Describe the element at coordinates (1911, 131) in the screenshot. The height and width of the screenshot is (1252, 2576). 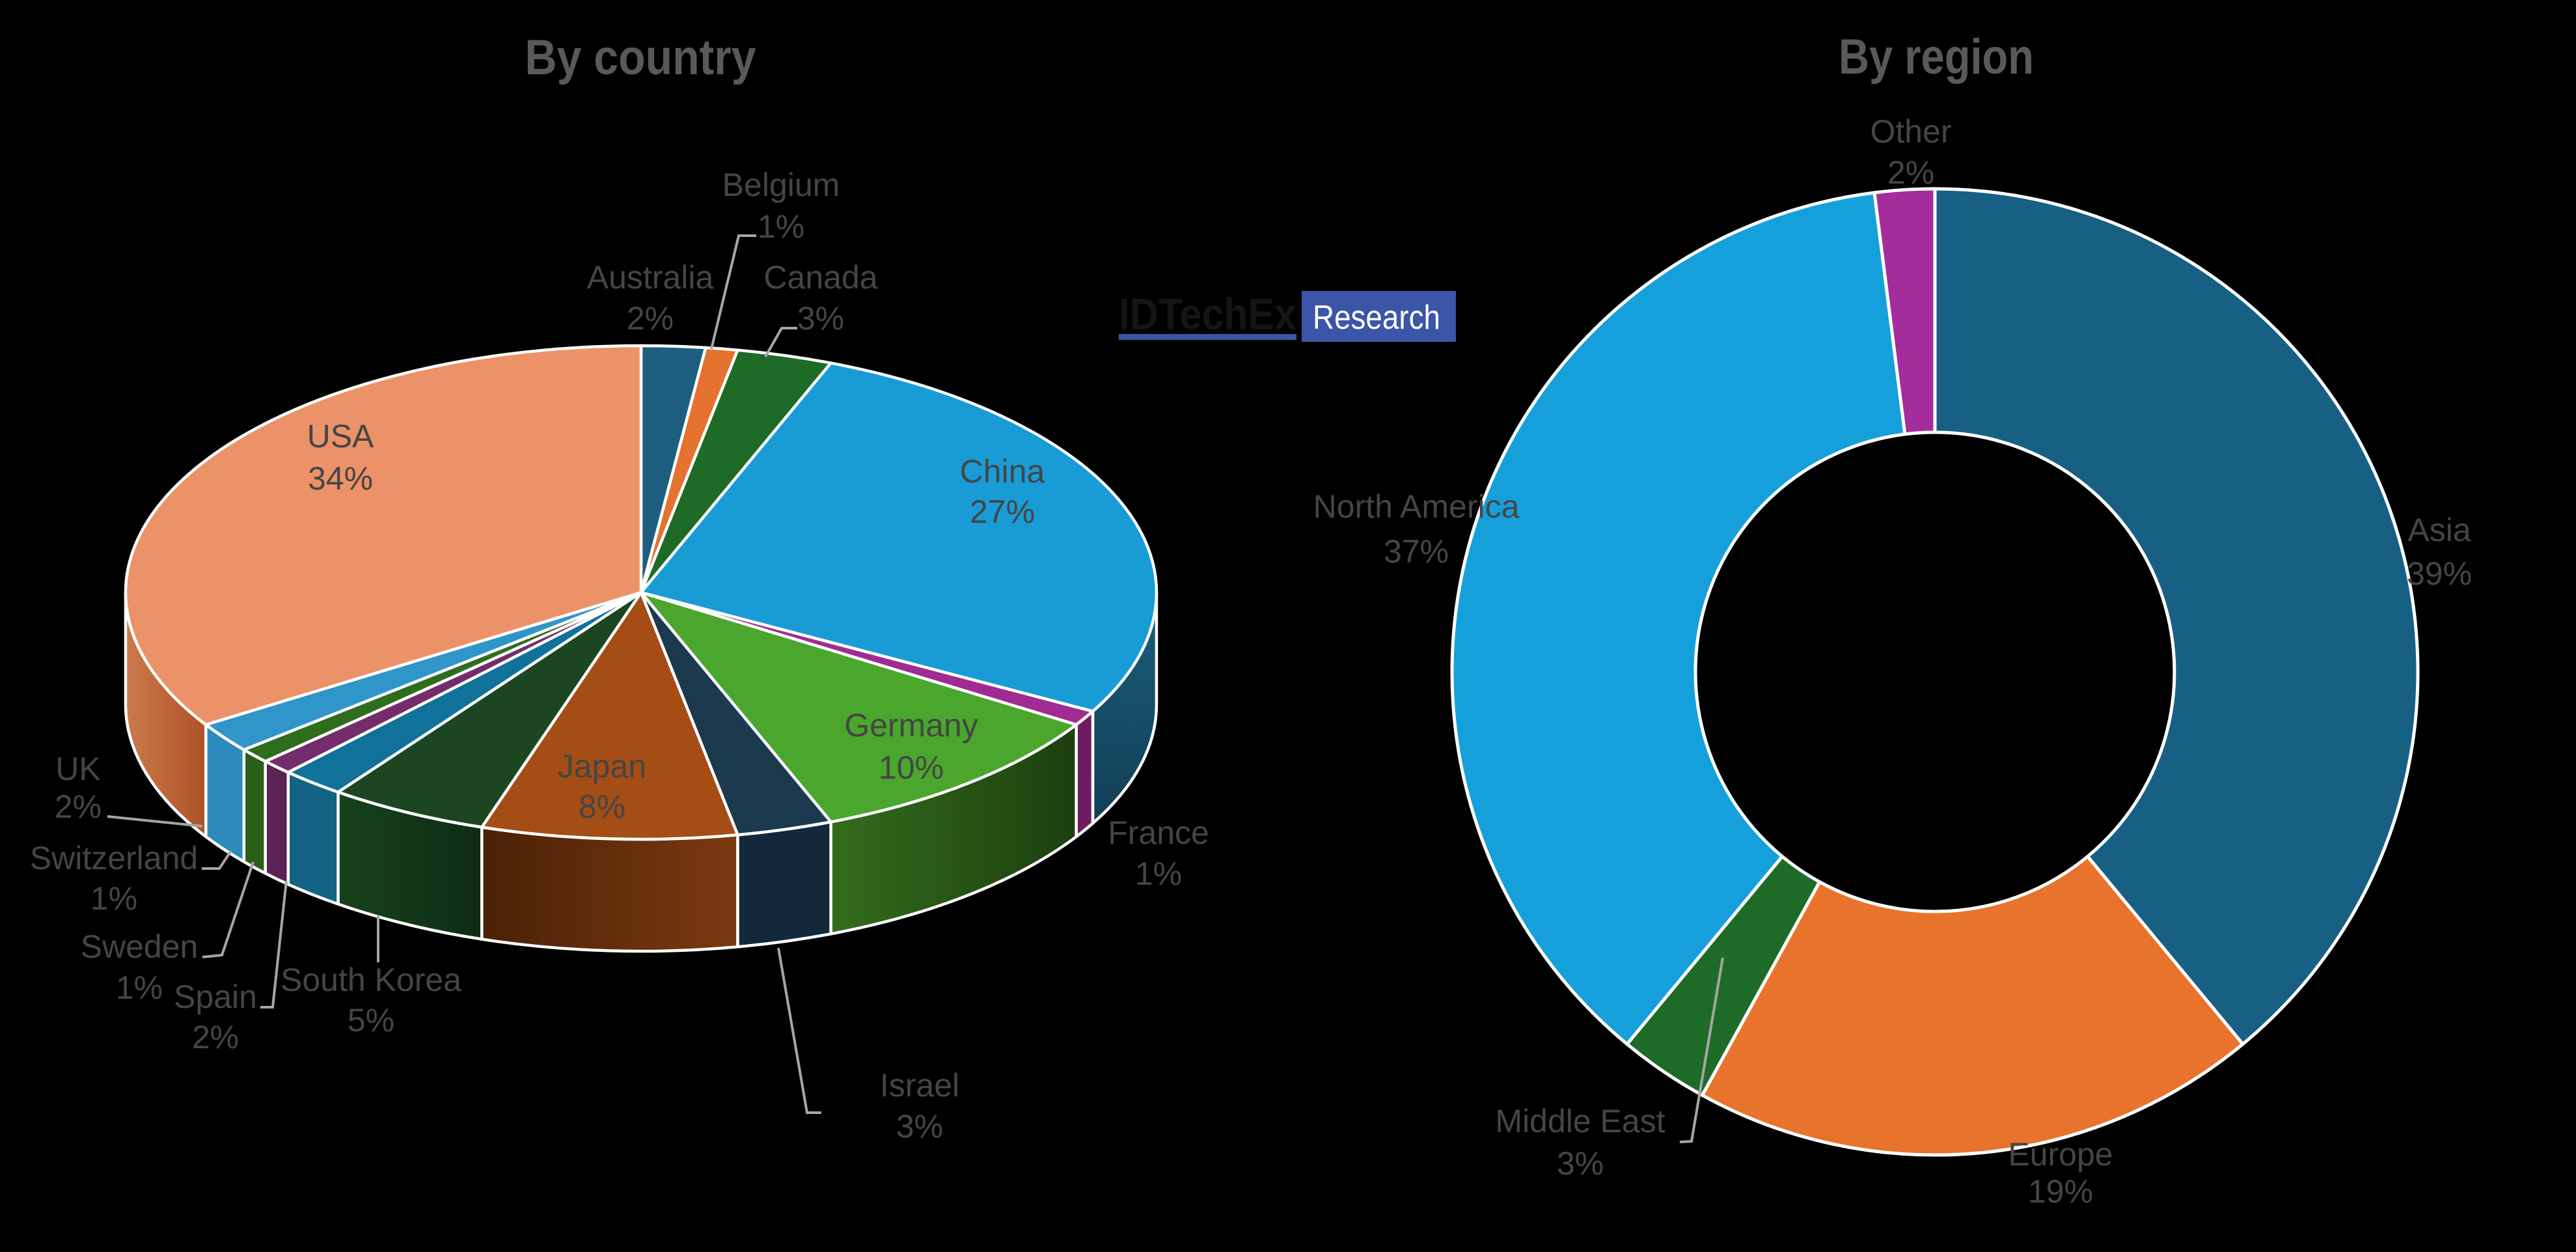
I see `svg-text: Other` at that location.